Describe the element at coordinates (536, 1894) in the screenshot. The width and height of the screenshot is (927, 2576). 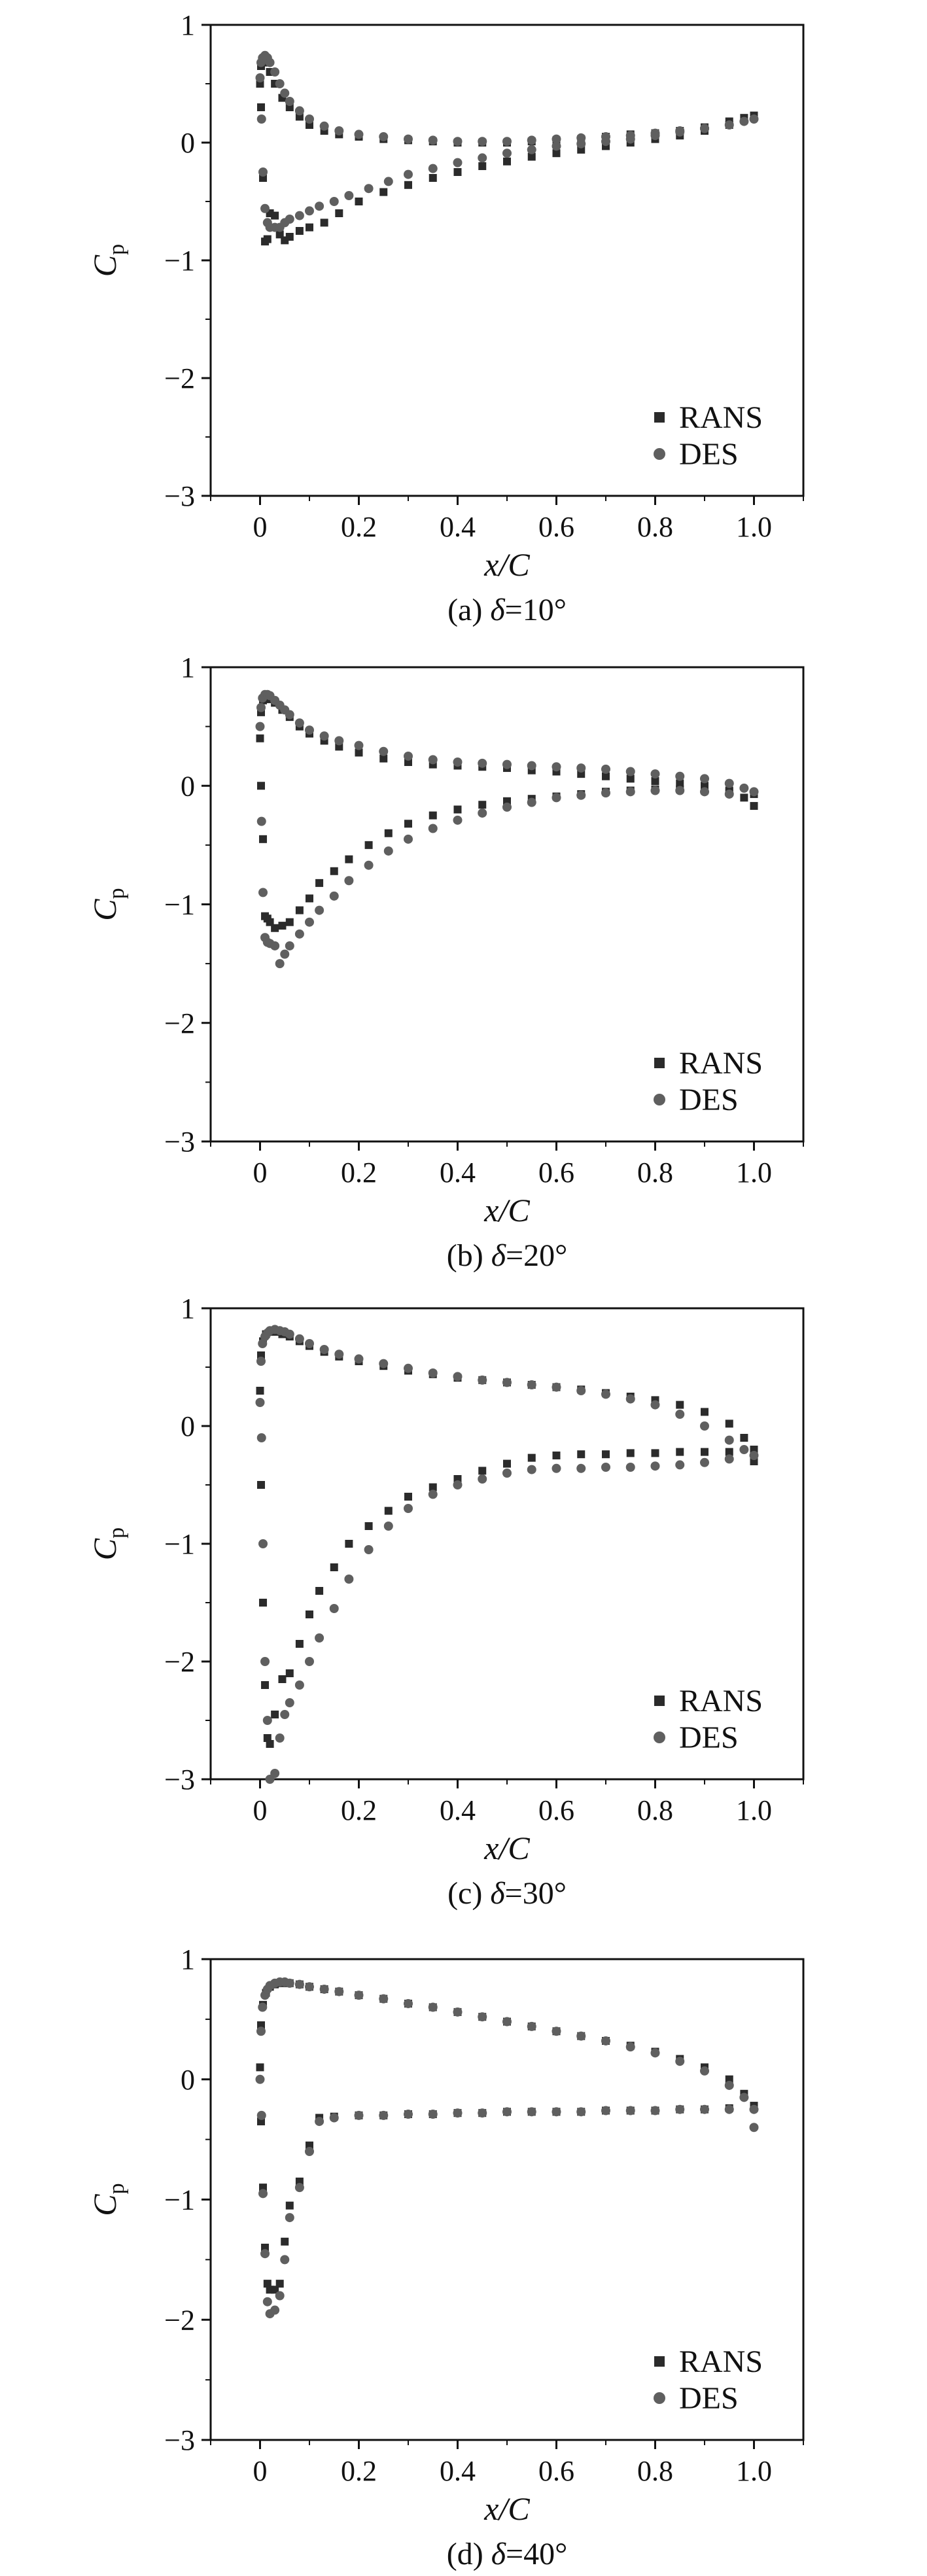
I see `caption-suffix: =30°` at that location.